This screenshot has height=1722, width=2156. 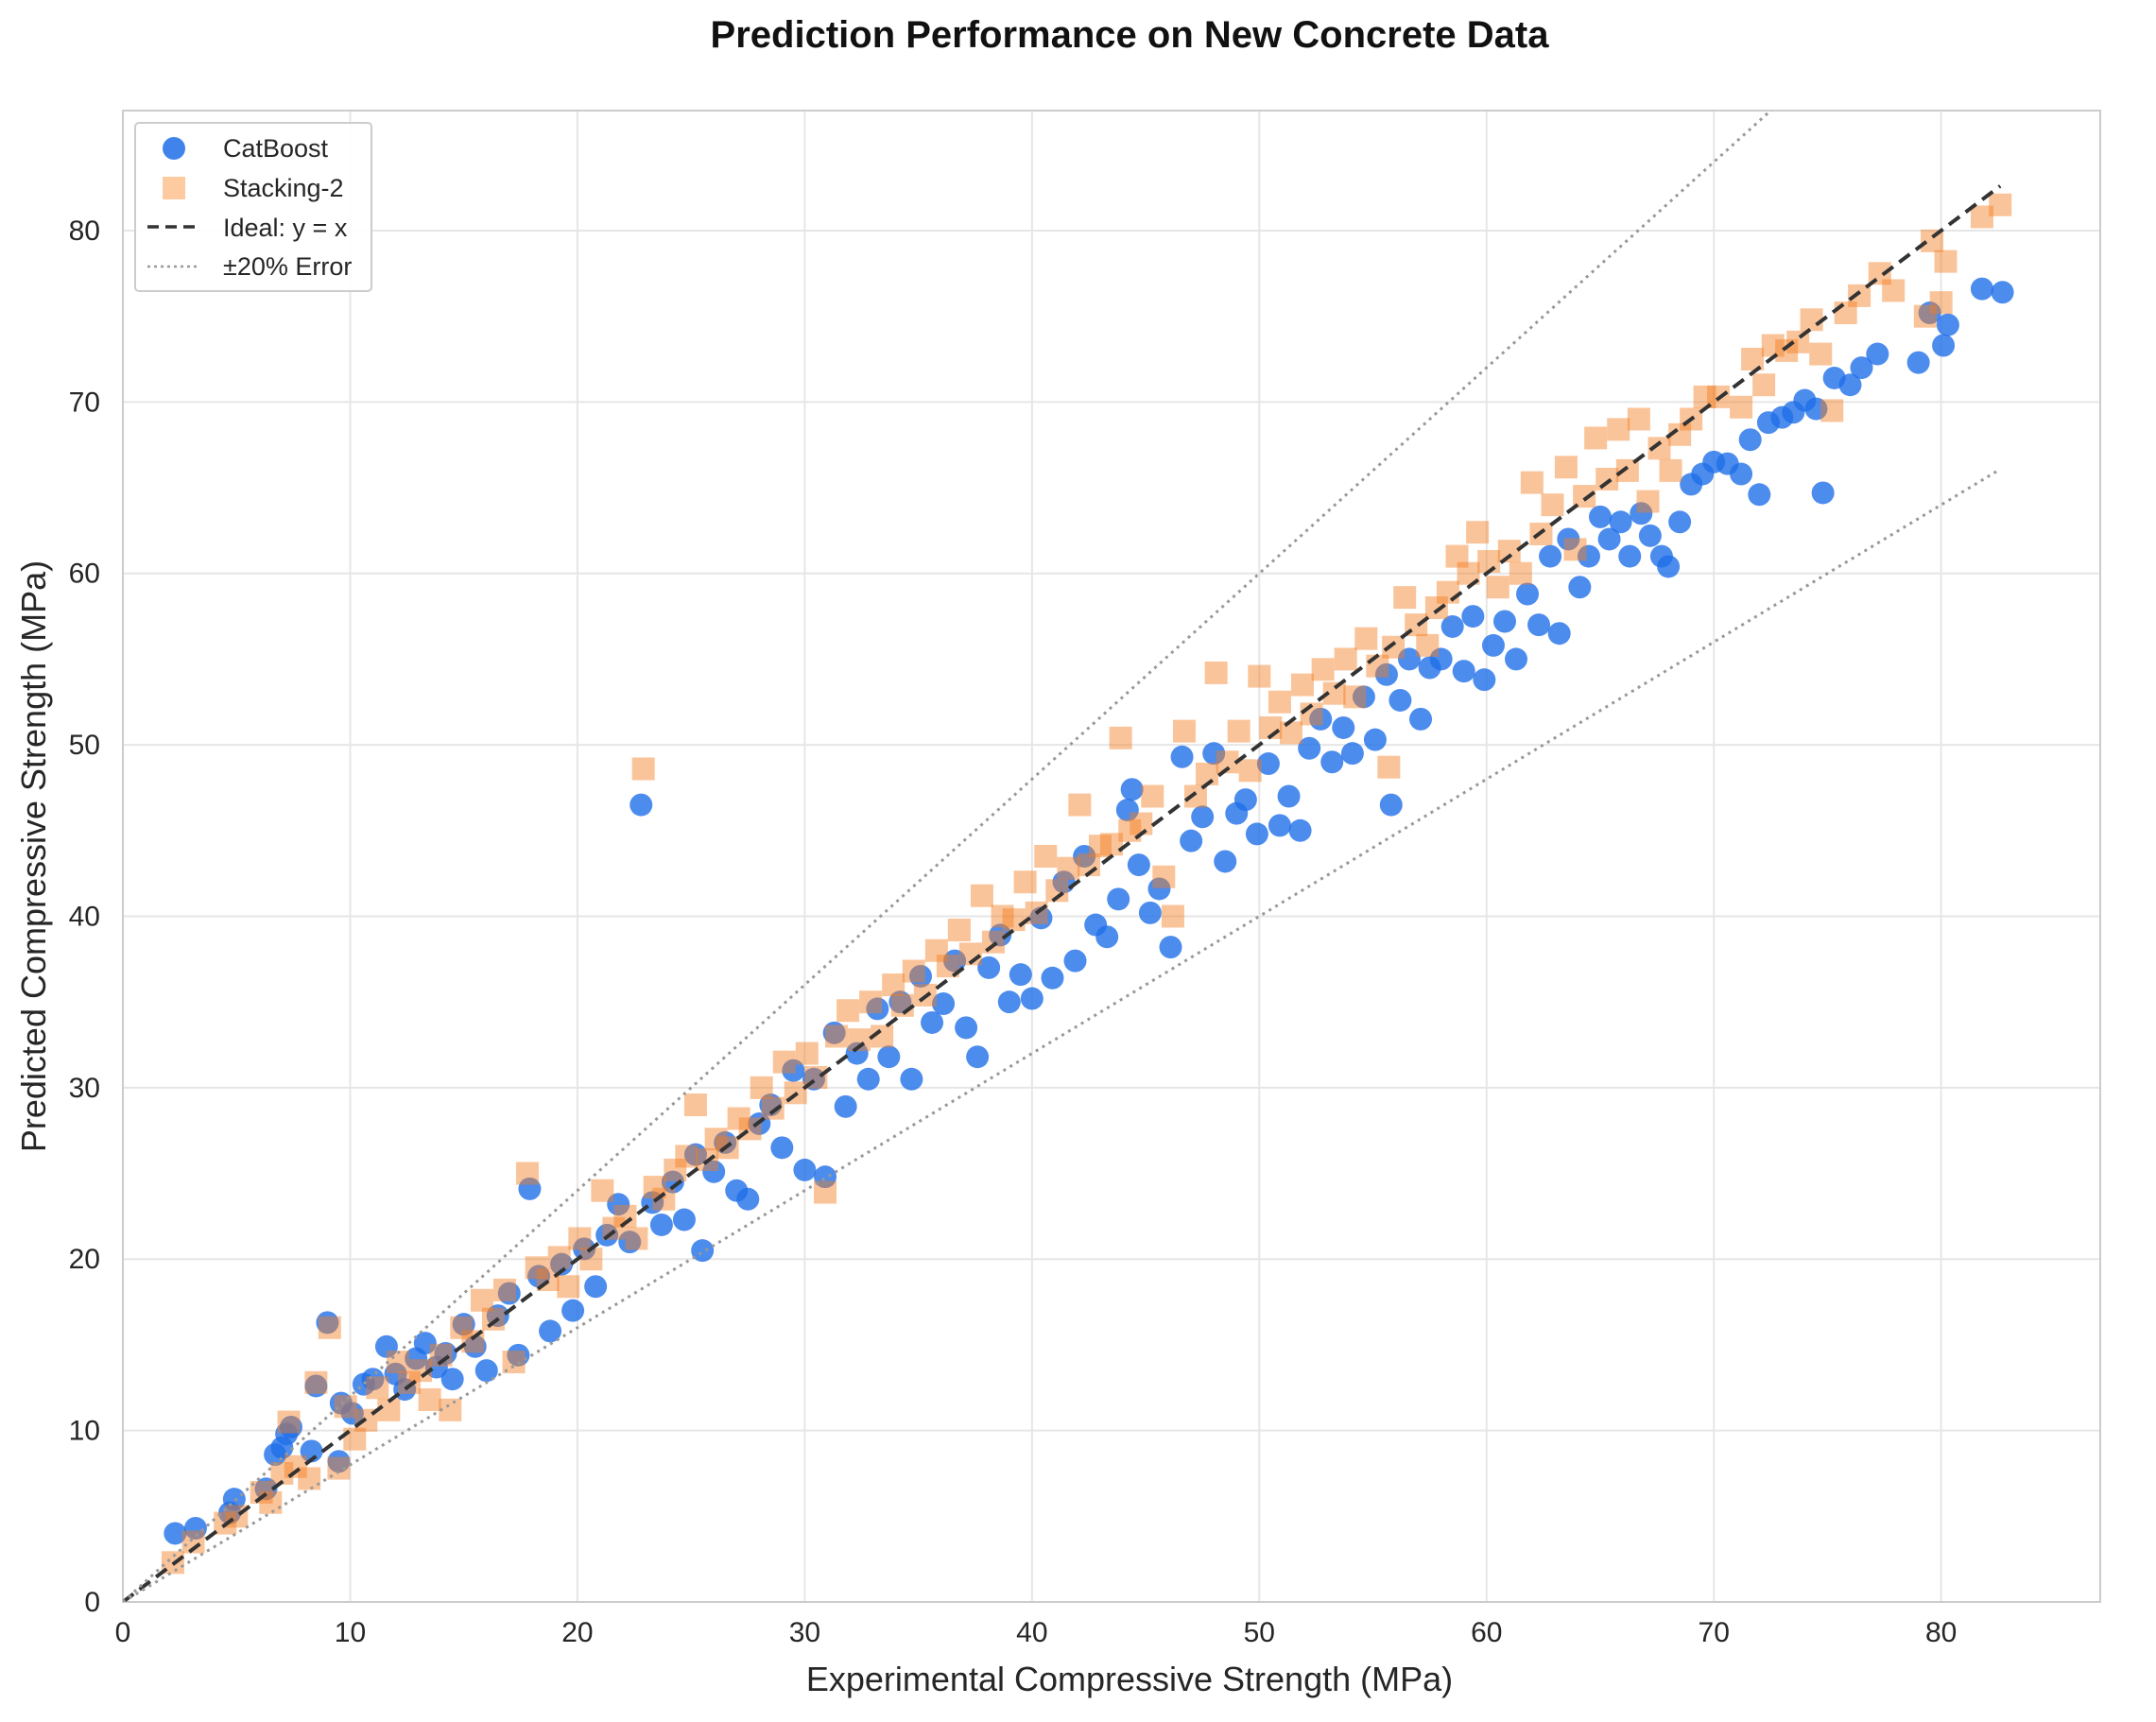 What do you see at coordinates (287, 266) in the screenshot?
I see `legend-error-label: ±20% Error` at bounding box center [287, 266].